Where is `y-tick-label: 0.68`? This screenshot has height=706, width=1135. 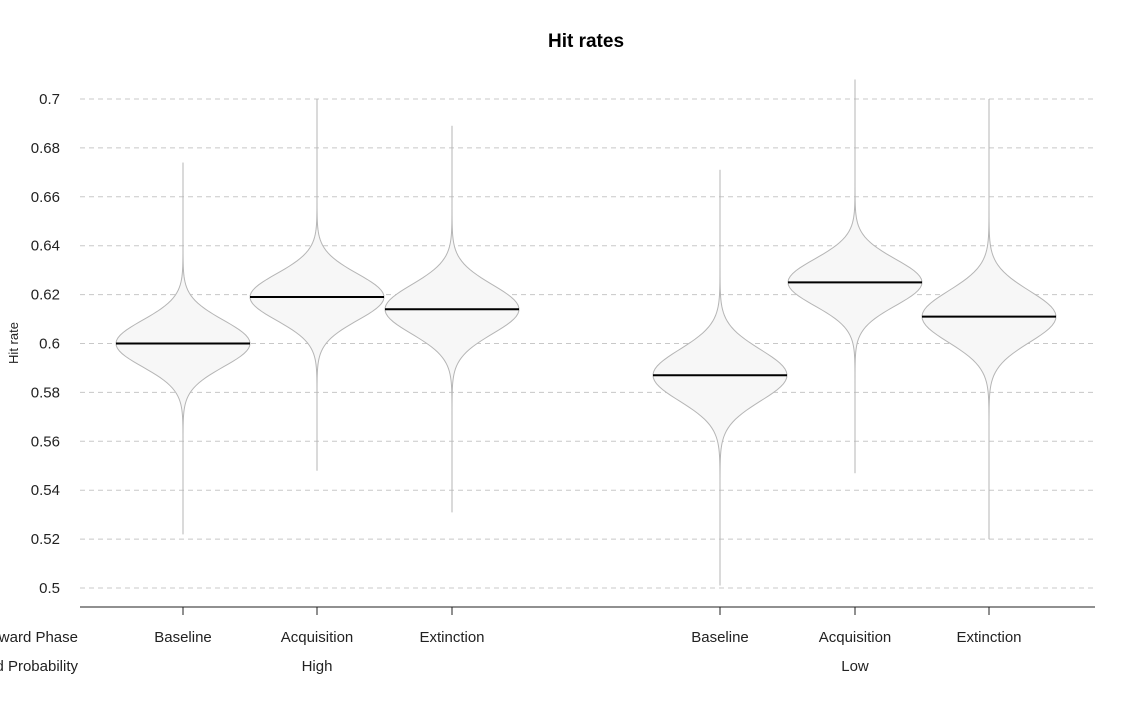 y-tick-label: 0.68 is located at coordinates (45, 148).